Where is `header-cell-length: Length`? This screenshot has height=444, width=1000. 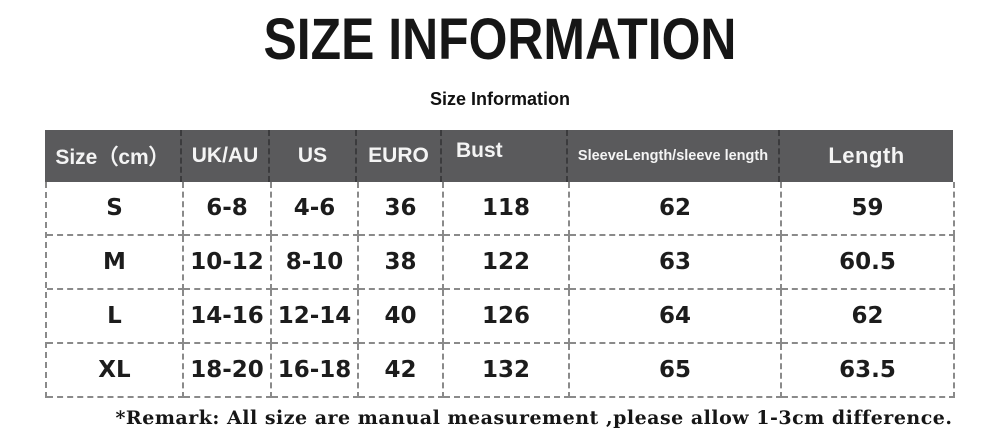 header-cell-length: Length is located at coordinates (866, 155).